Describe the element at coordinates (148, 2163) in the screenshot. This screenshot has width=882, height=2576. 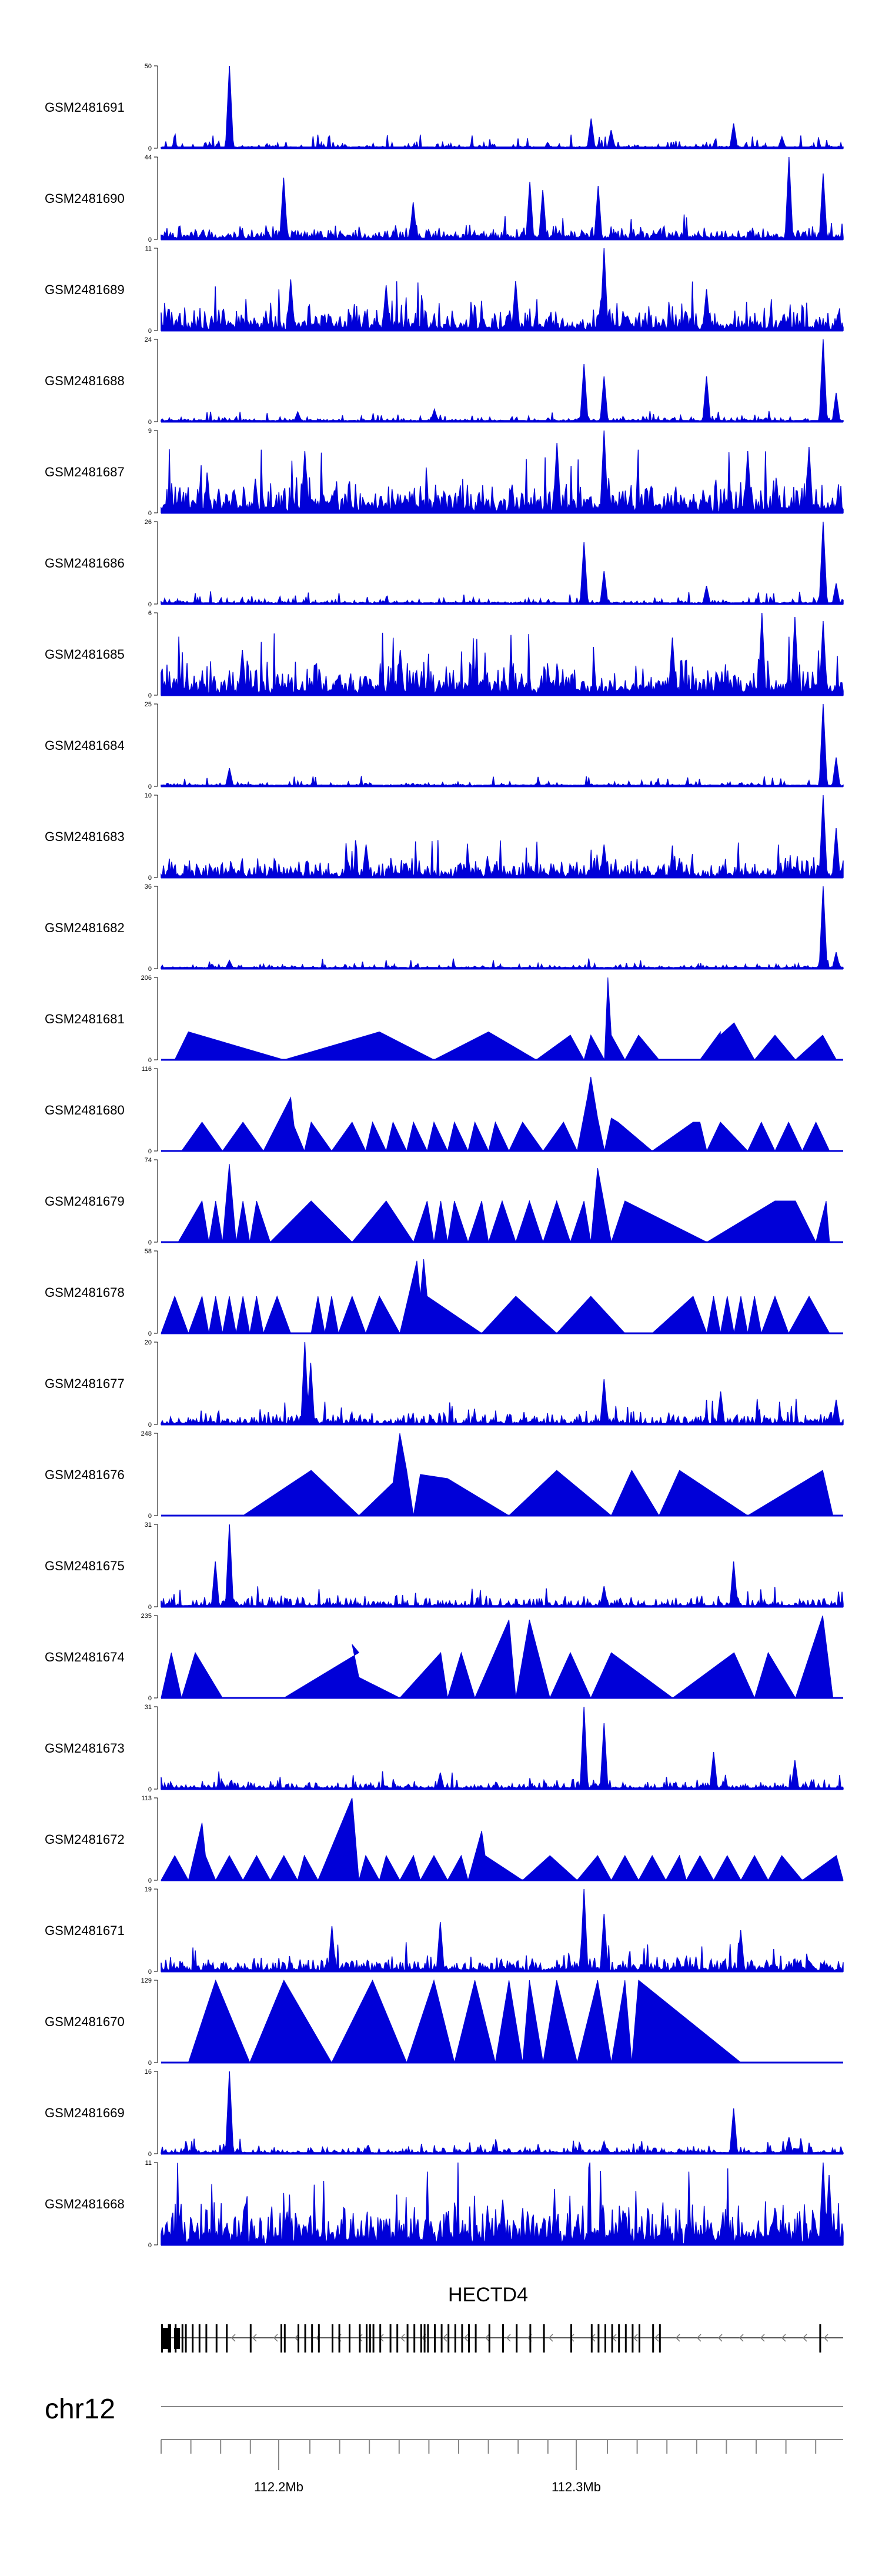
I see `y-max-label: 11` at that location.